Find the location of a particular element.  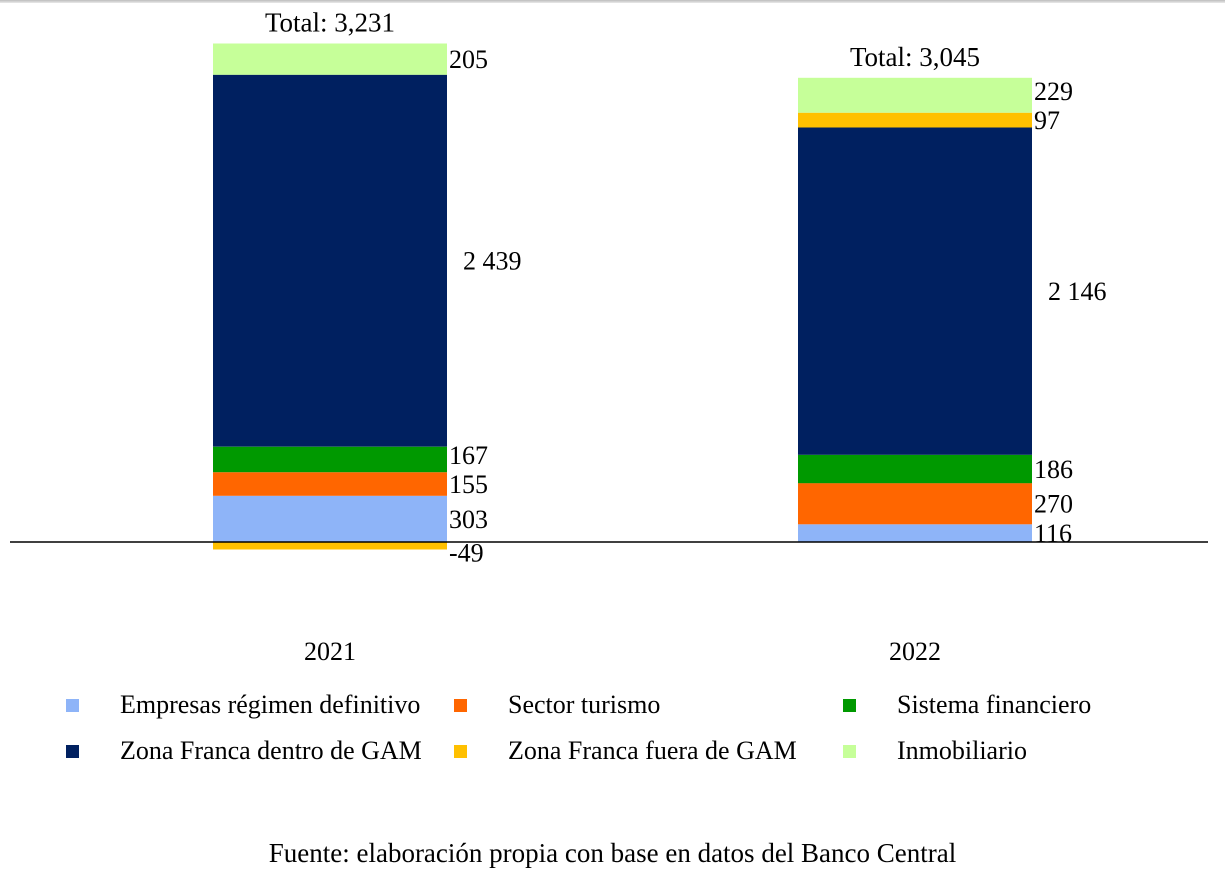

data-label: 167 is located at coordinates (468, 455).